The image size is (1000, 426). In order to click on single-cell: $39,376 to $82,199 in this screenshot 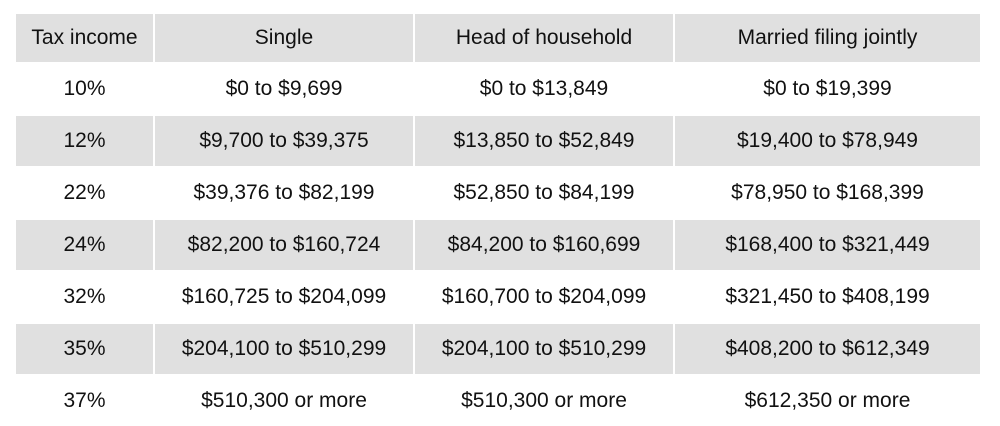, I will do `click(284, 192)`.